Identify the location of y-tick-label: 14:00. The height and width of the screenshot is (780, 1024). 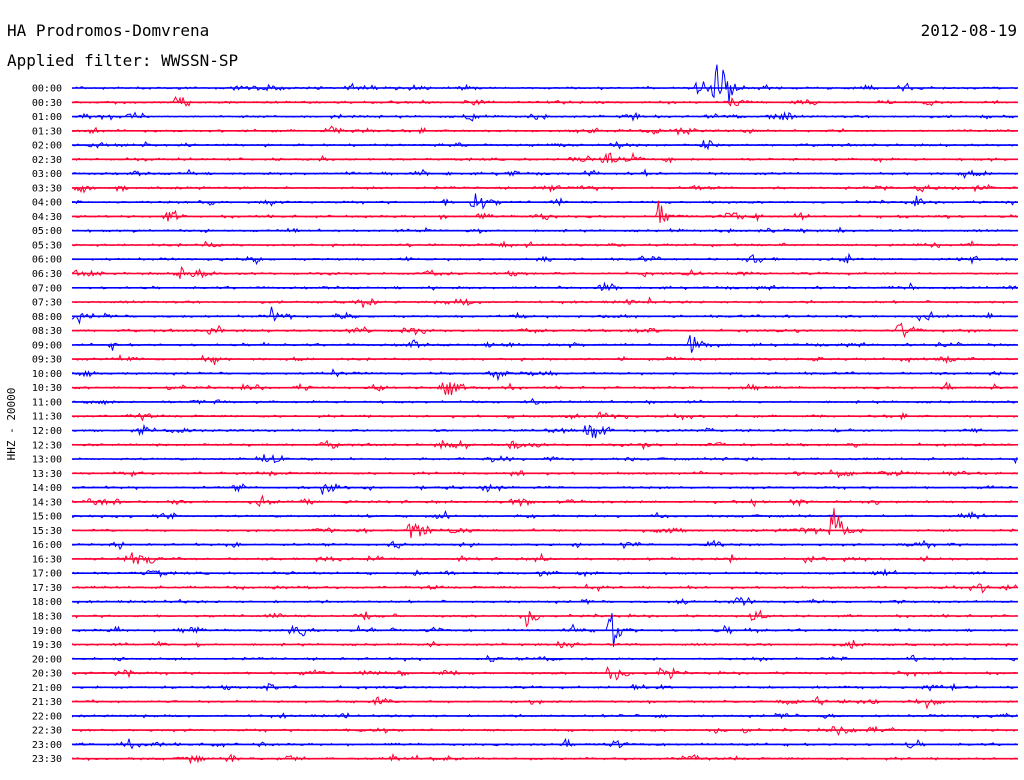
(47, 488).